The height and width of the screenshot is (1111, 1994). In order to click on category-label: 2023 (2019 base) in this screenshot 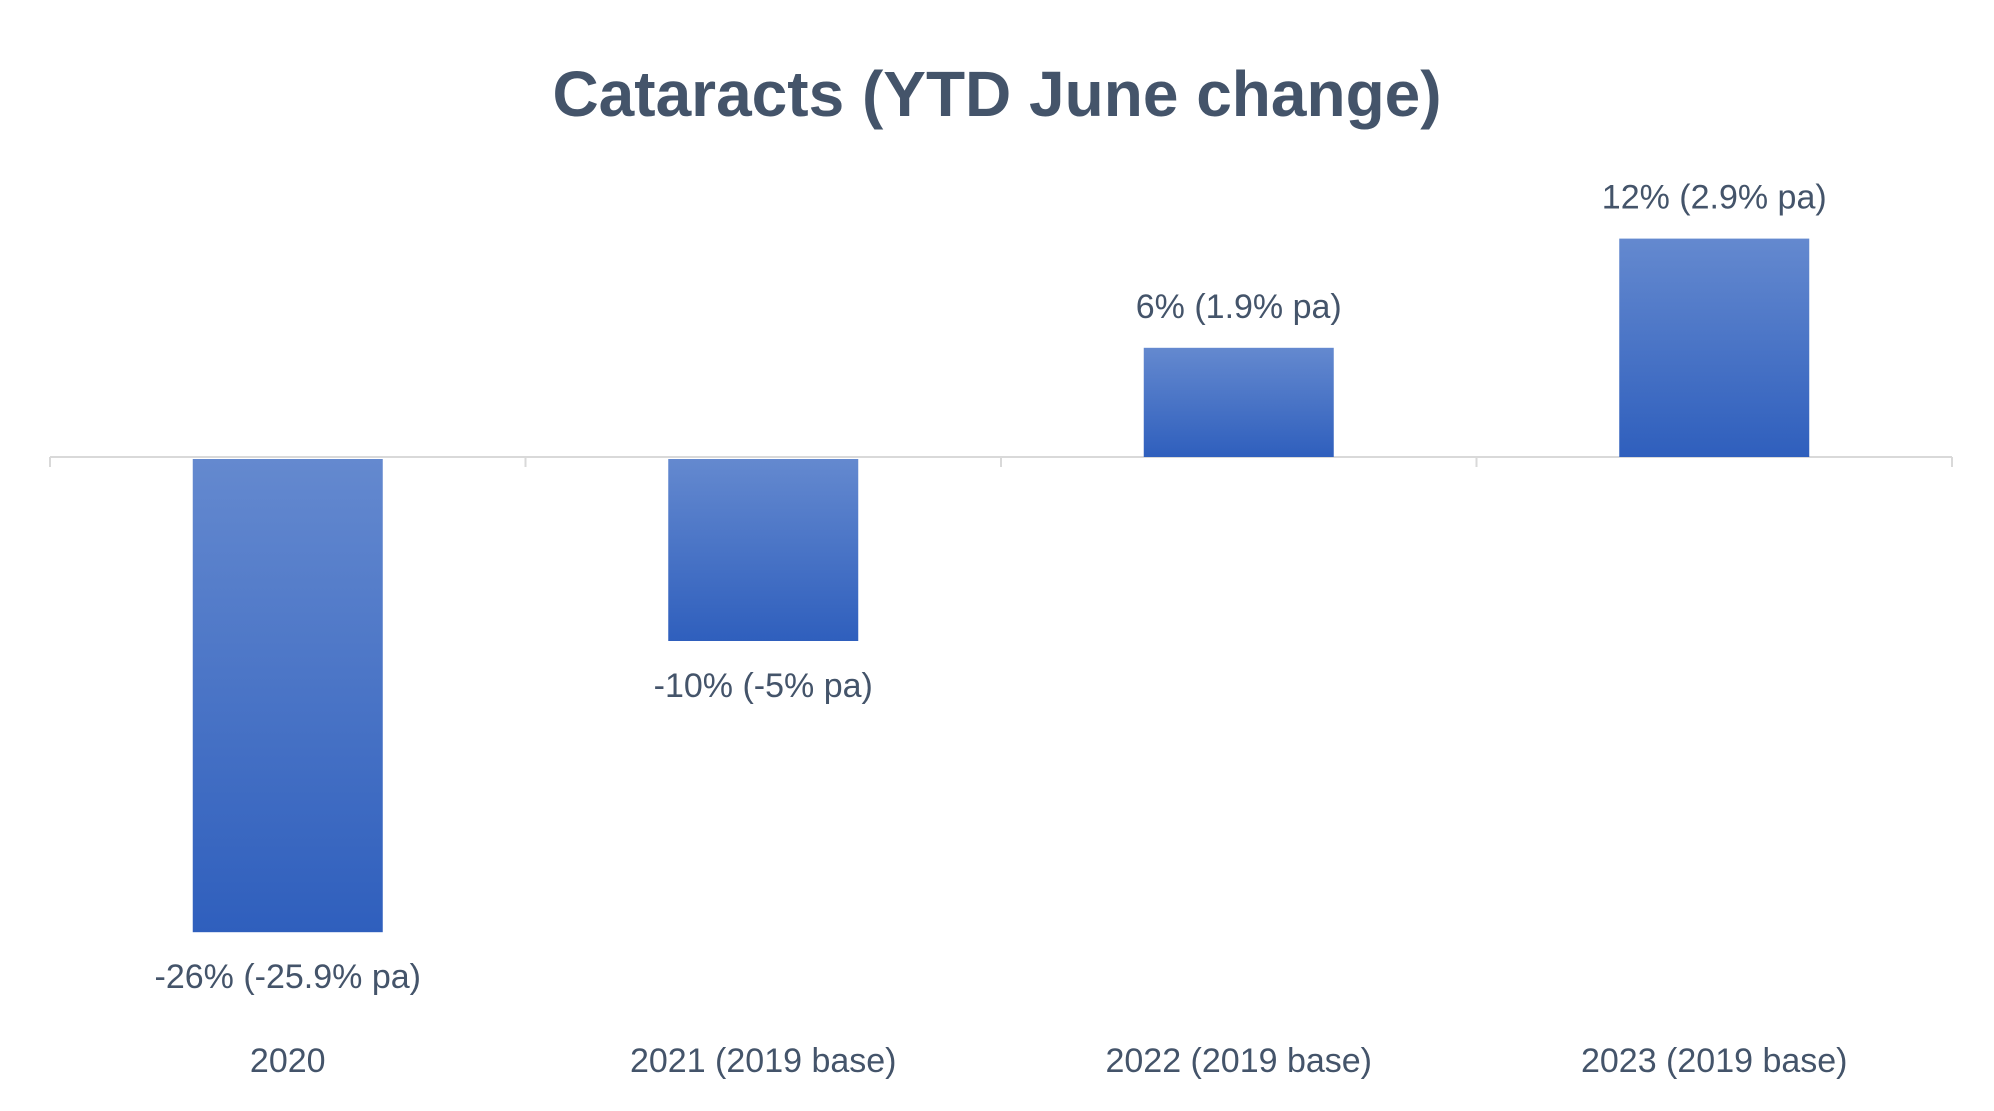, I will do `click(1714, 1061)`.